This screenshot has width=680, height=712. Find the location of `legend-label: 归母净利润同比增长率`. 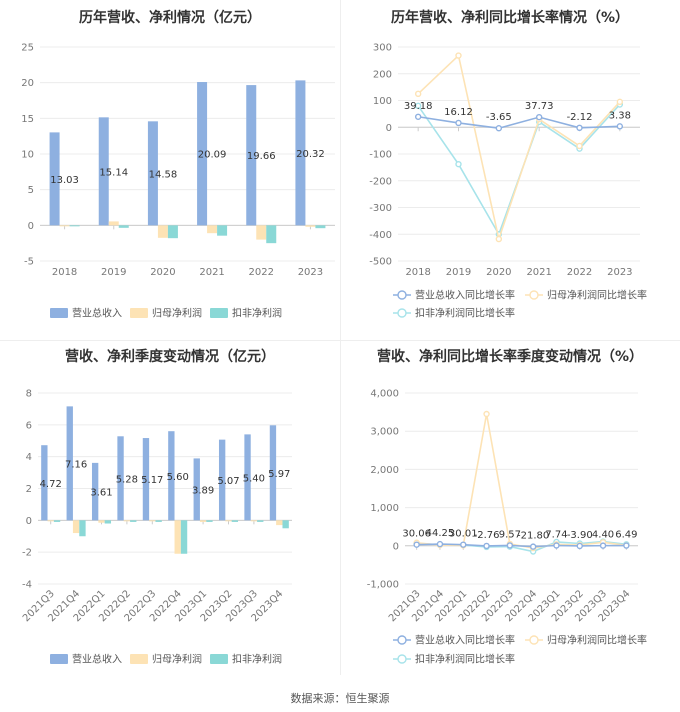

legend-label: 归母净利润同比增长率 is located at coordinates (597, 640).